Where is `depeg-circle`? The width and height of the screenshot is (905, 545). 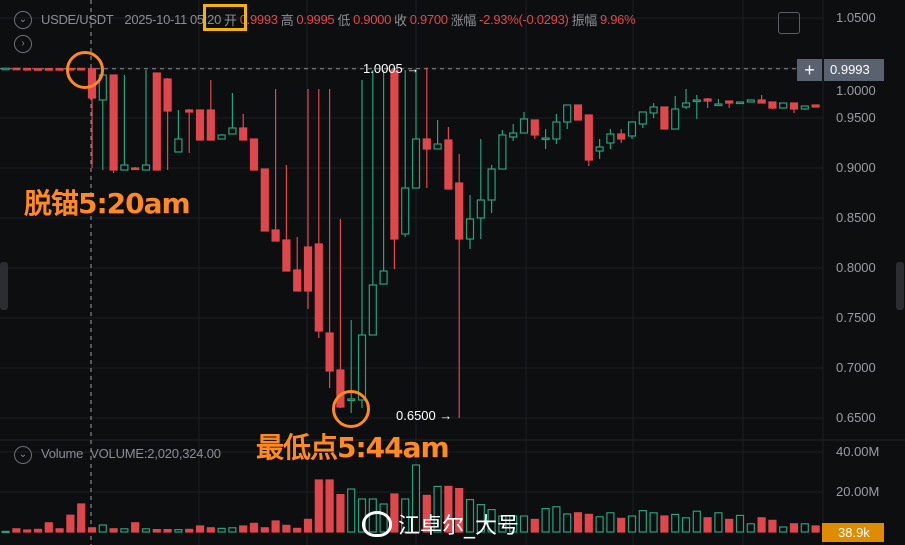
depeg-circle is located at coordinates (85, 70).